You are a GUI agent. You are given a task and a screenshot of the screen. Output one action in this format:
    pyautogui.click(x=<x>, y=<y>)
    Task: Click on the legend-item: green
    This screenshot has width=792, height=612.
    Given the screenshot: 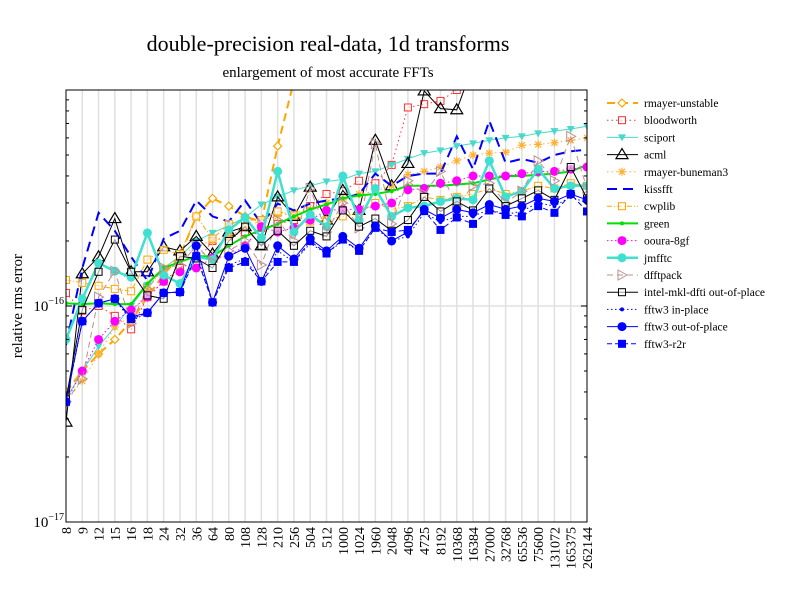 What is the action you would take?
    pyautogui.click(x=638, y=224)
    